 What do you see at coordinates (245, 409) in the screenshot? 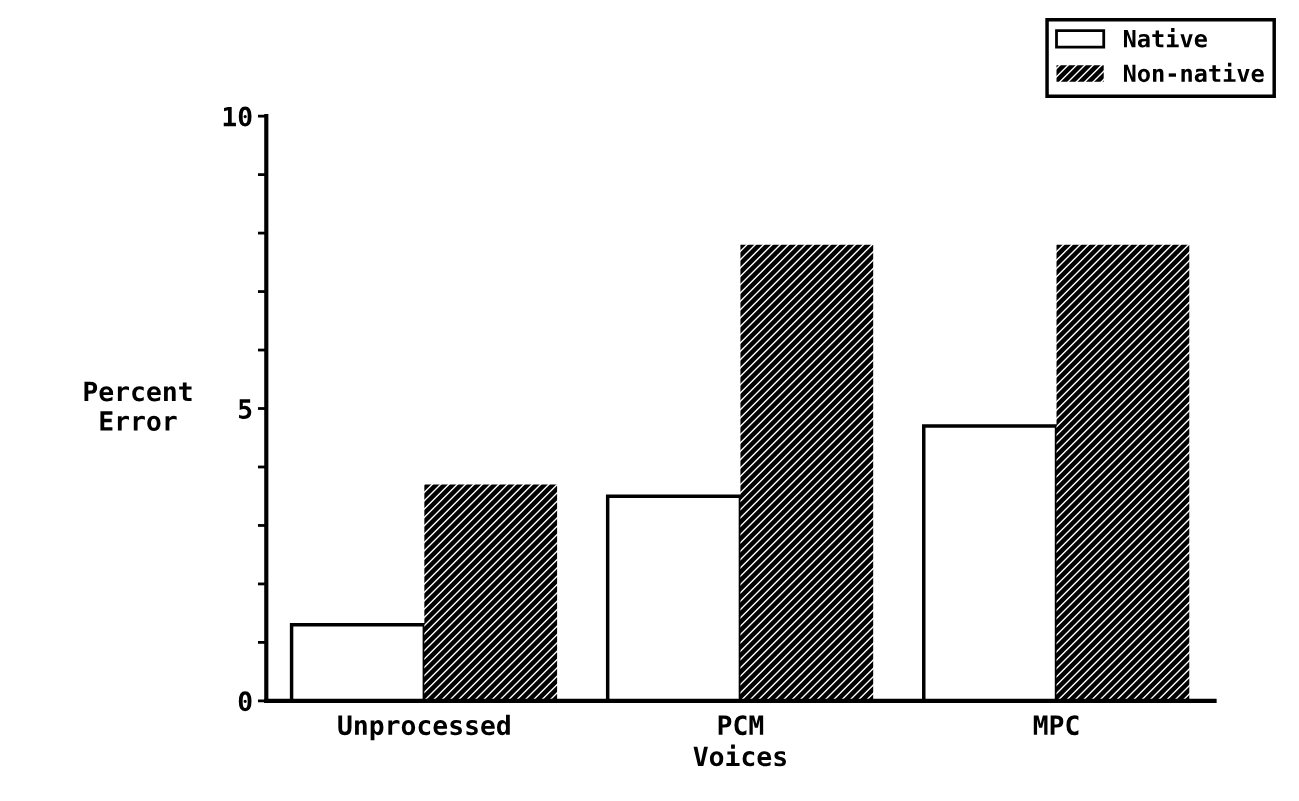
I see `y-tick-label: 5` at bounding box center [245, 409].